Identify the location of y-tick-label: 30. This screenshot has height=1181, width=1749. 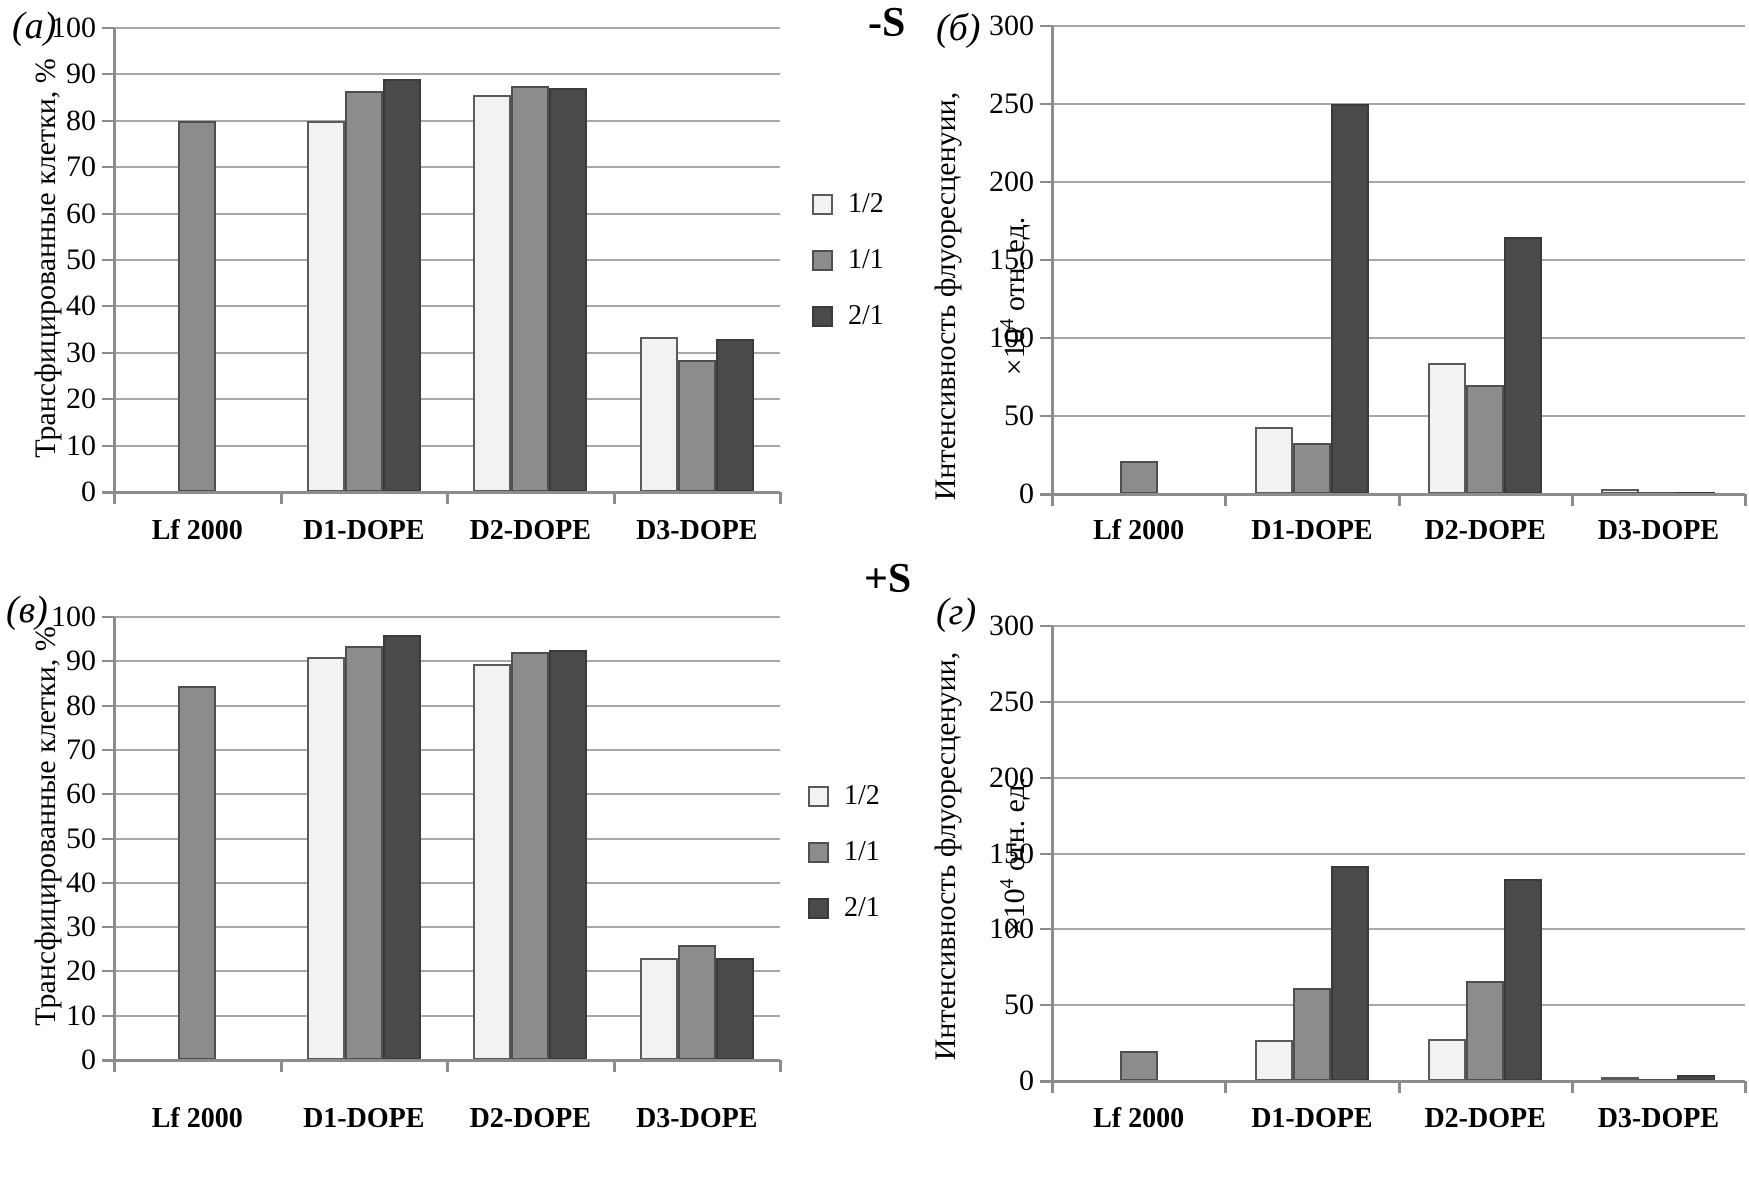
(81, 927).